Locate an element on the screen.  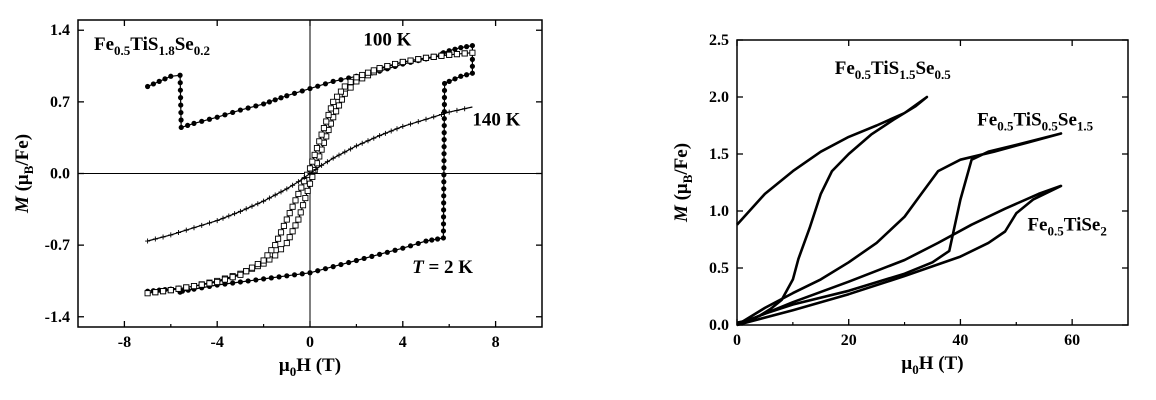
panel-title: Fe0.5TiS1.8Se0.2 is located at coordinates (152, 46).